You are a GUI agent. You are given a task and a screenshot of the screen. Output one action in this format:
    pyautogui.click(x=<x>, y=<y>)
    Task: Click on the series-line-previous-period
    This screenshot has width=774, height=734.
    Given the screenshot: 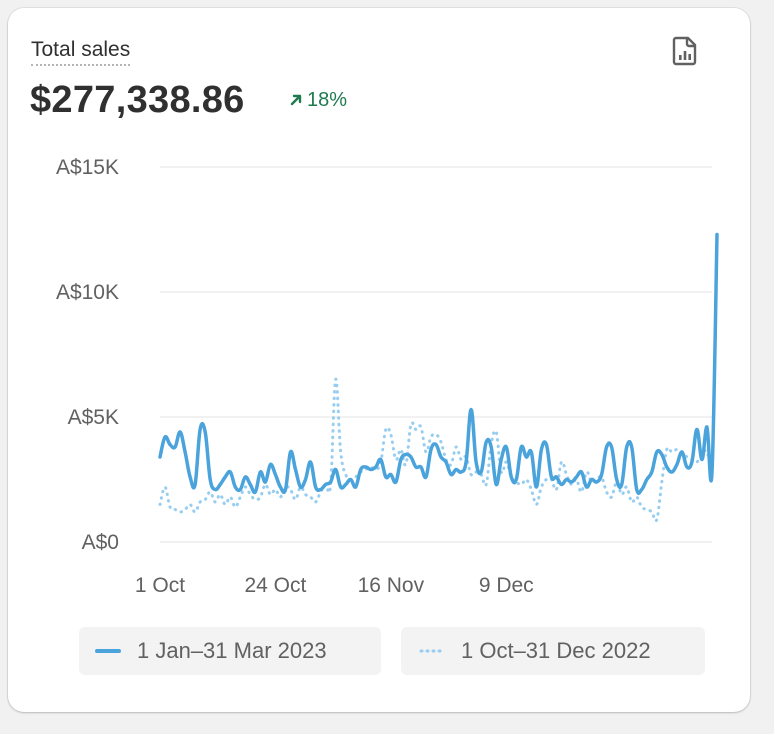 What is the action you would take?
    pyautogui.click(x=436, y=450)
    